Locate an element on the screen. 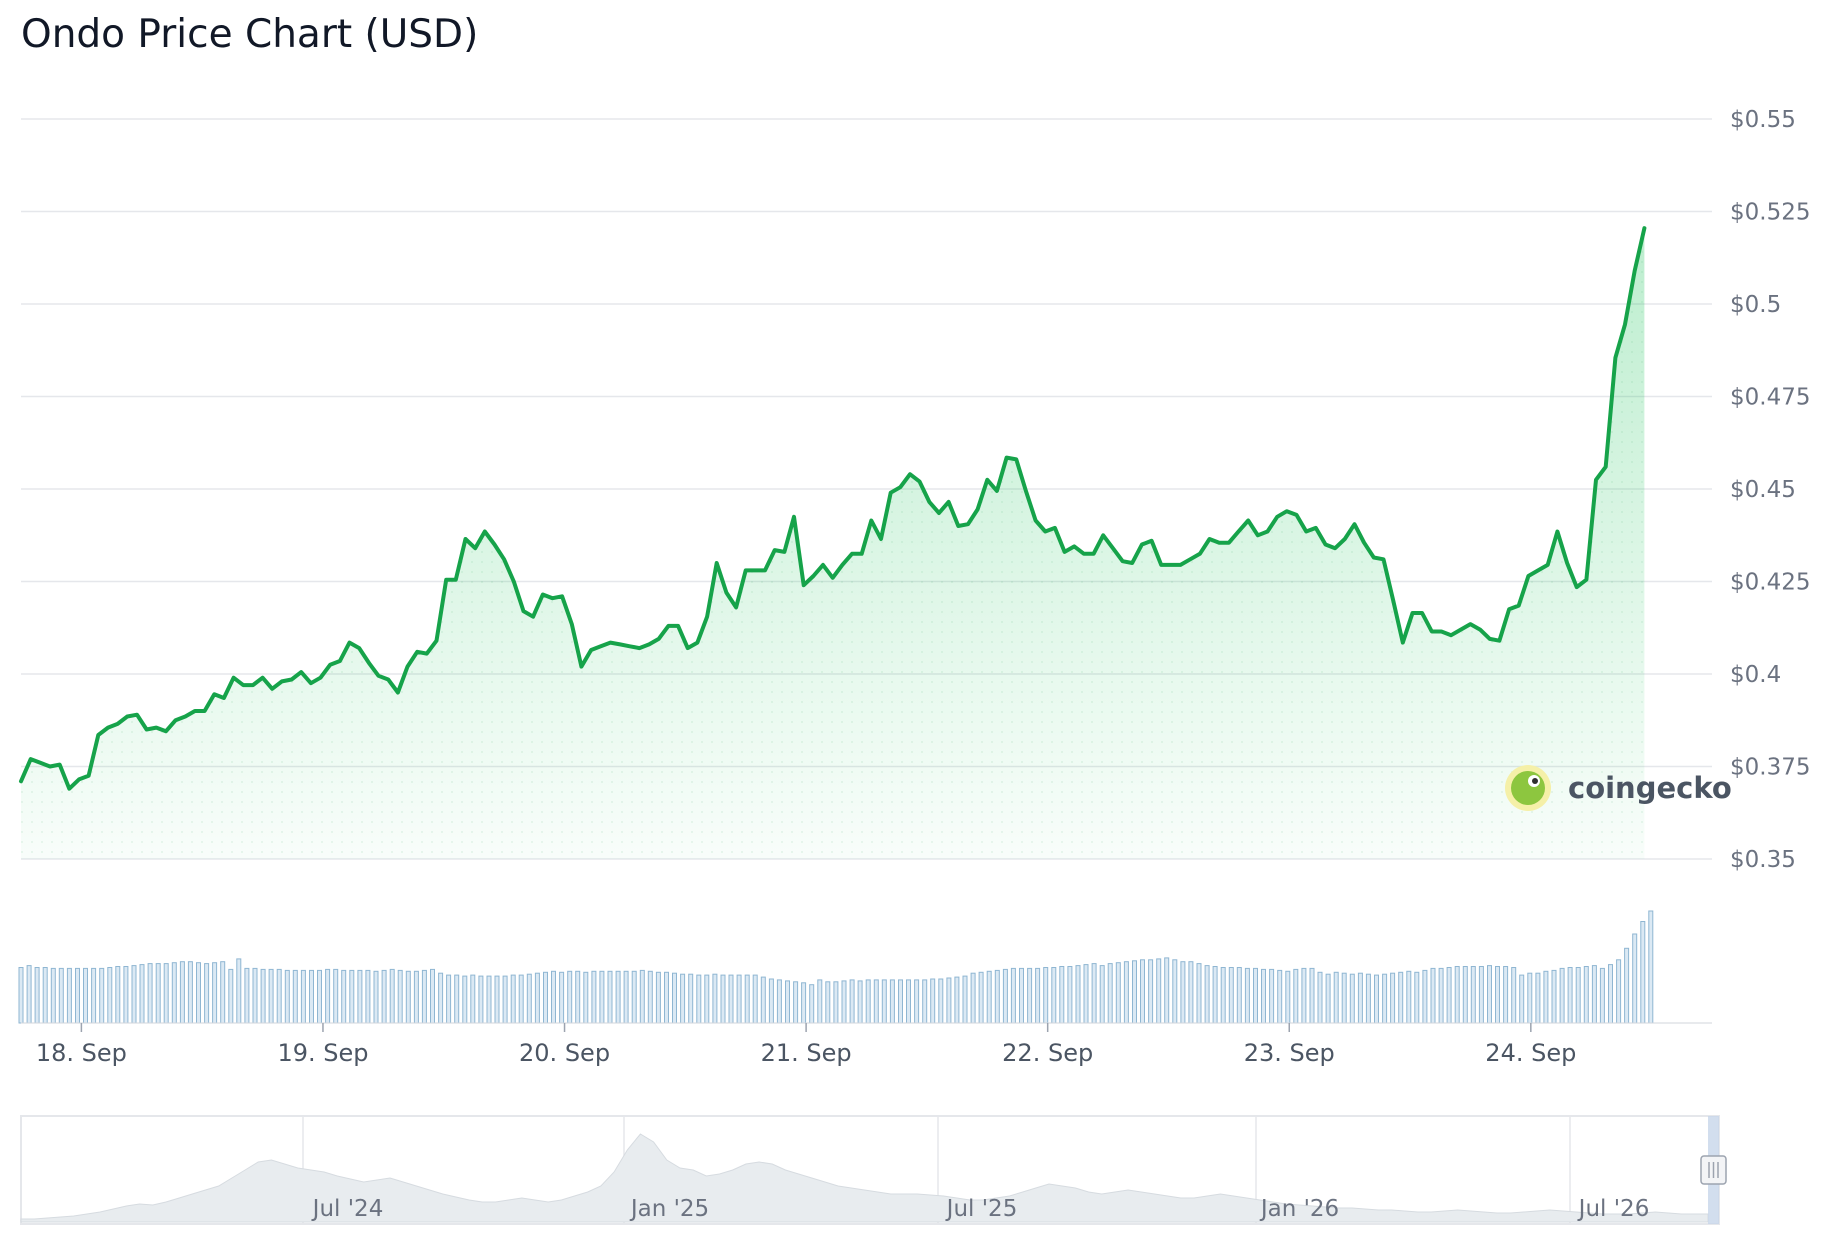  y-tick-label: $0.5 is located at coordinates (1755, 305).